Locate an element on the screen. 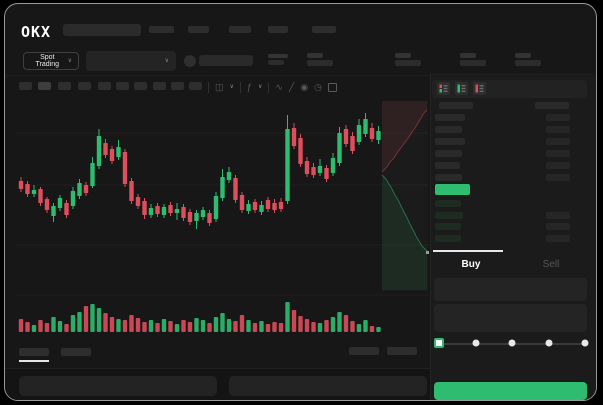 Image resolution: width=603 pixels, height=405 pixels. header-divider is located at coordinates (300, 75).